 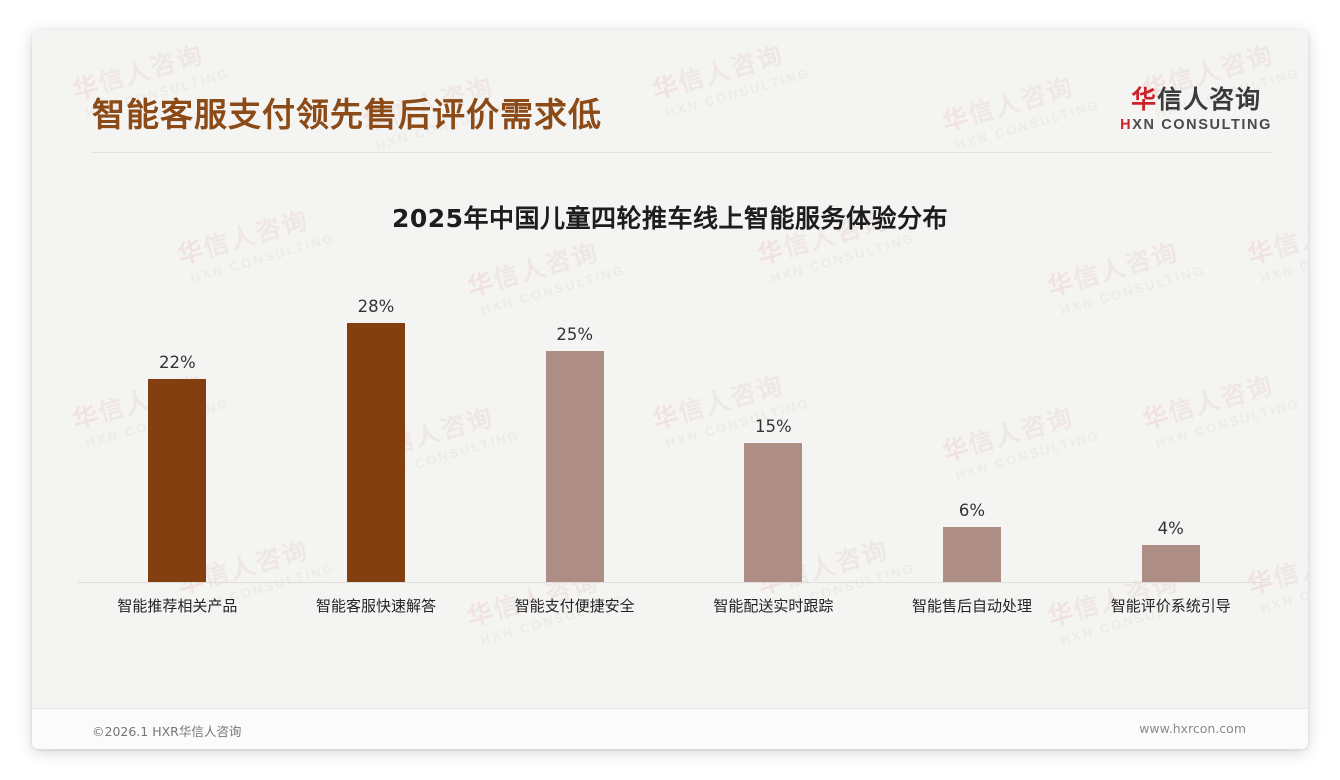 I want to click on brand-logo-english: HXN CONSULTING, so click(x=1196, y=125).